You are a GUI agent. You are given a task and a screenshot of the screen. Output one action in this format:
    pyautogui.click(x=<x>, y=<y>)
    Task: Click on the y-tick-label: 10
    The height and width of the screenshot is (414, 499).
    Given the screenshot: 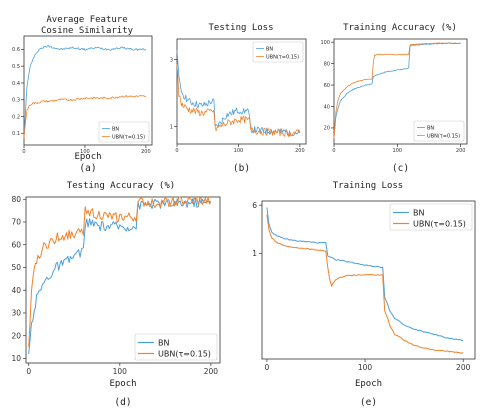 What is the action you would take?
    pyautogui.click(x=16, y=358)
    